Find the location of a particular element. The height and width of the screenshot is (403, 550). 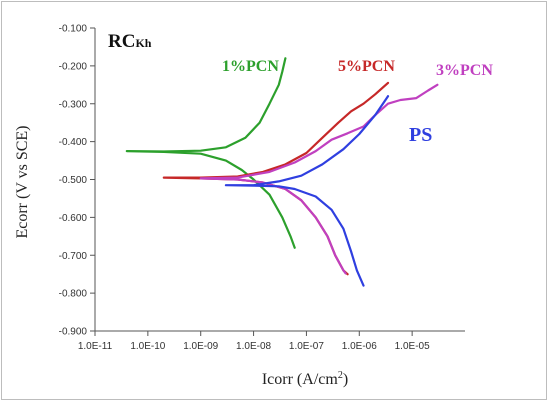

series-line-1pcn is located at coordinates (210, 153).